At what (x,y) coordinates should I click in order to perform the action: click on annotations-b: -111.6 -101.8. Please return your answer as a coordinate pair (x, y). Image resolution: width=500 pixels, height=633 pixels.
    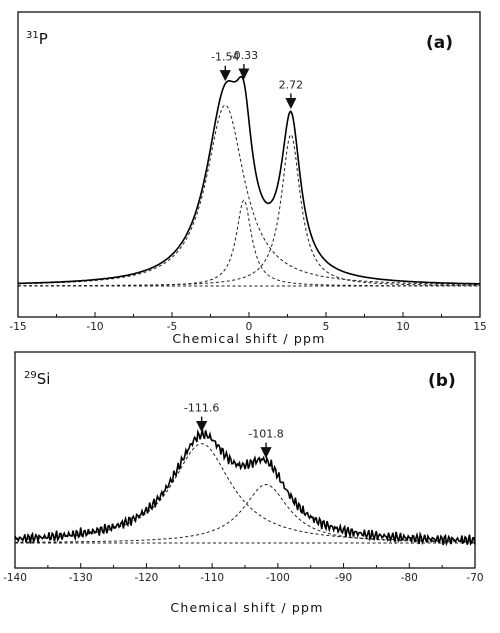
    Looking at the image, I should click on (234, 430).